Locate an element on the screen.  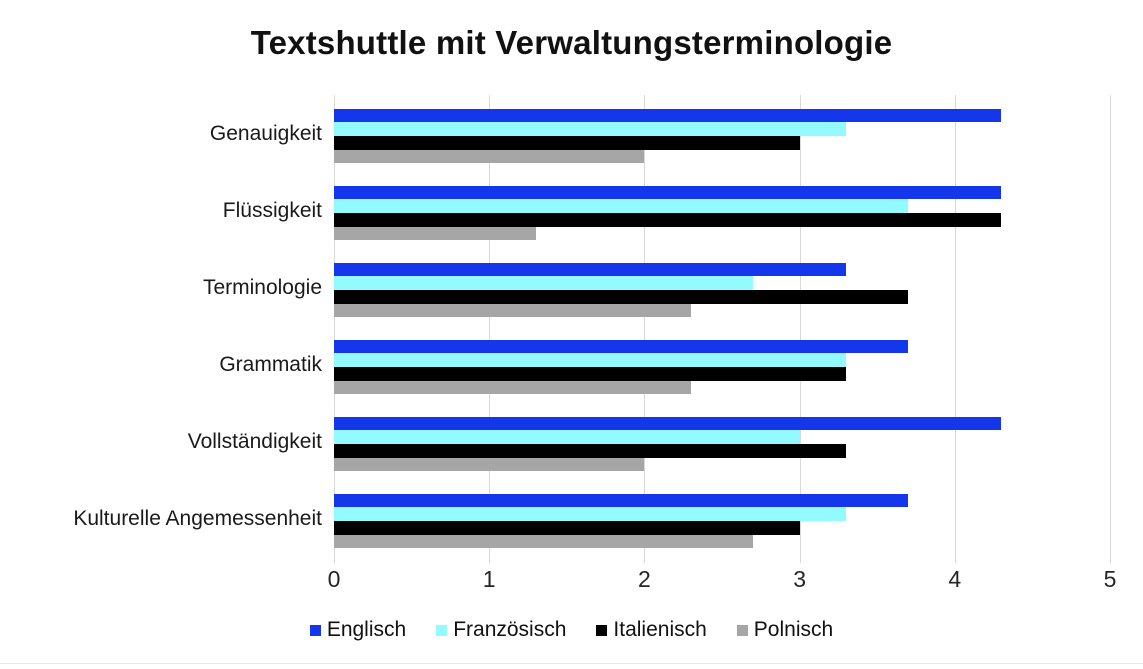
legend-label: Italienisch is located at coordinates (660, 629).